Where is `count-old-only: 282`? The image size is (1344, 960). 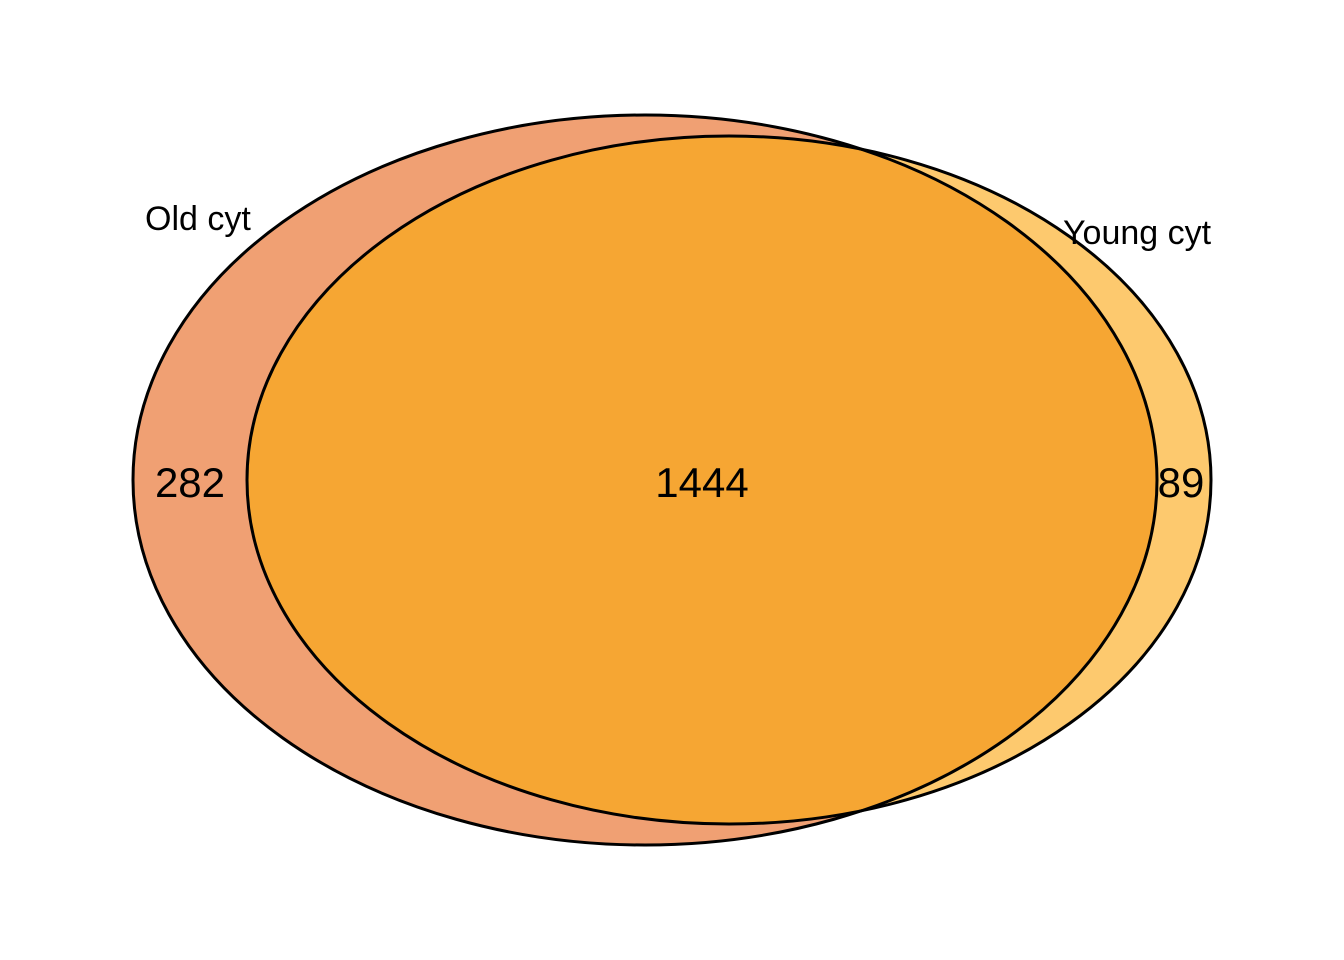
count-old-only: 282 is located at coordinates (190, 482).